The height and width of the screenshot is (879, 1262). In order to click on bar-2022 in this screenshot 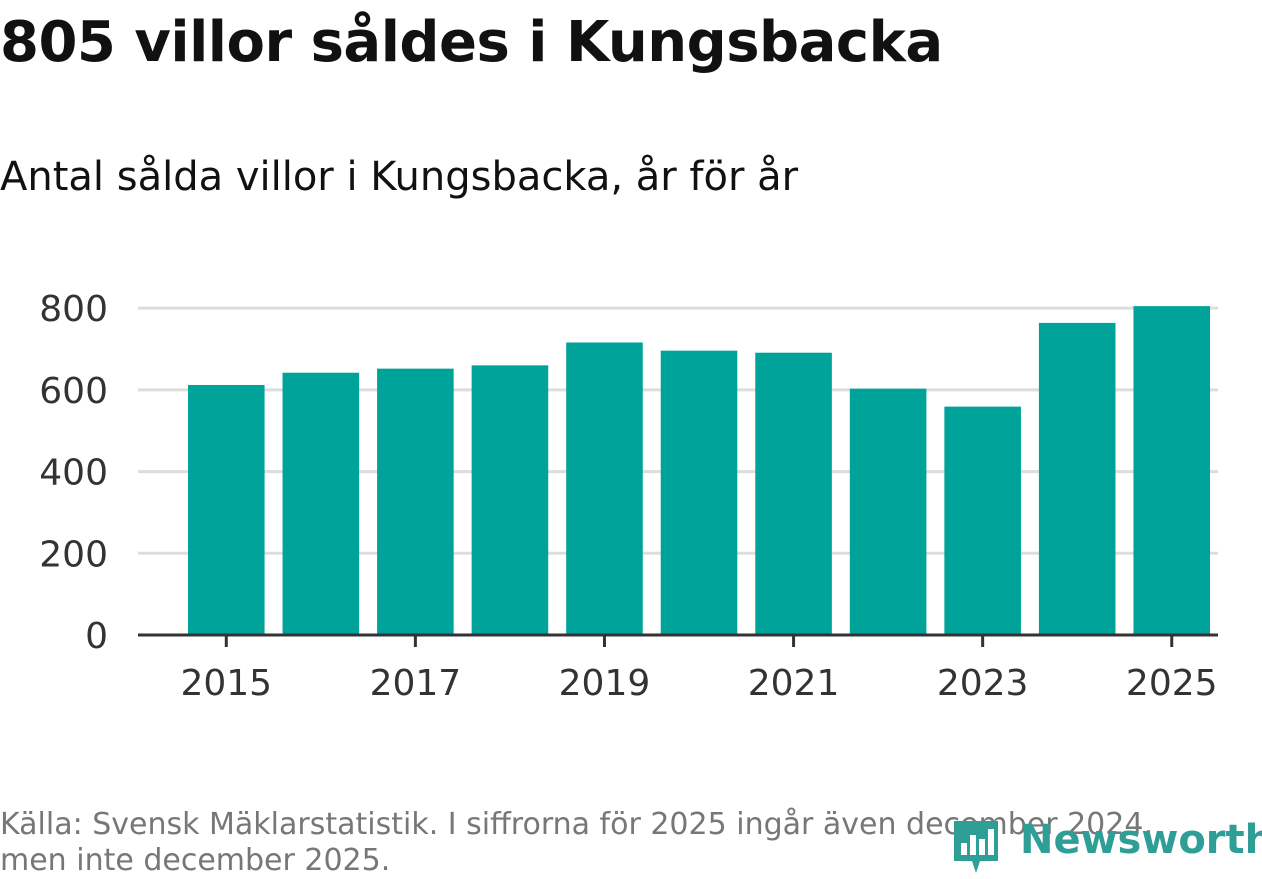, I will do `click(888, 511)`.